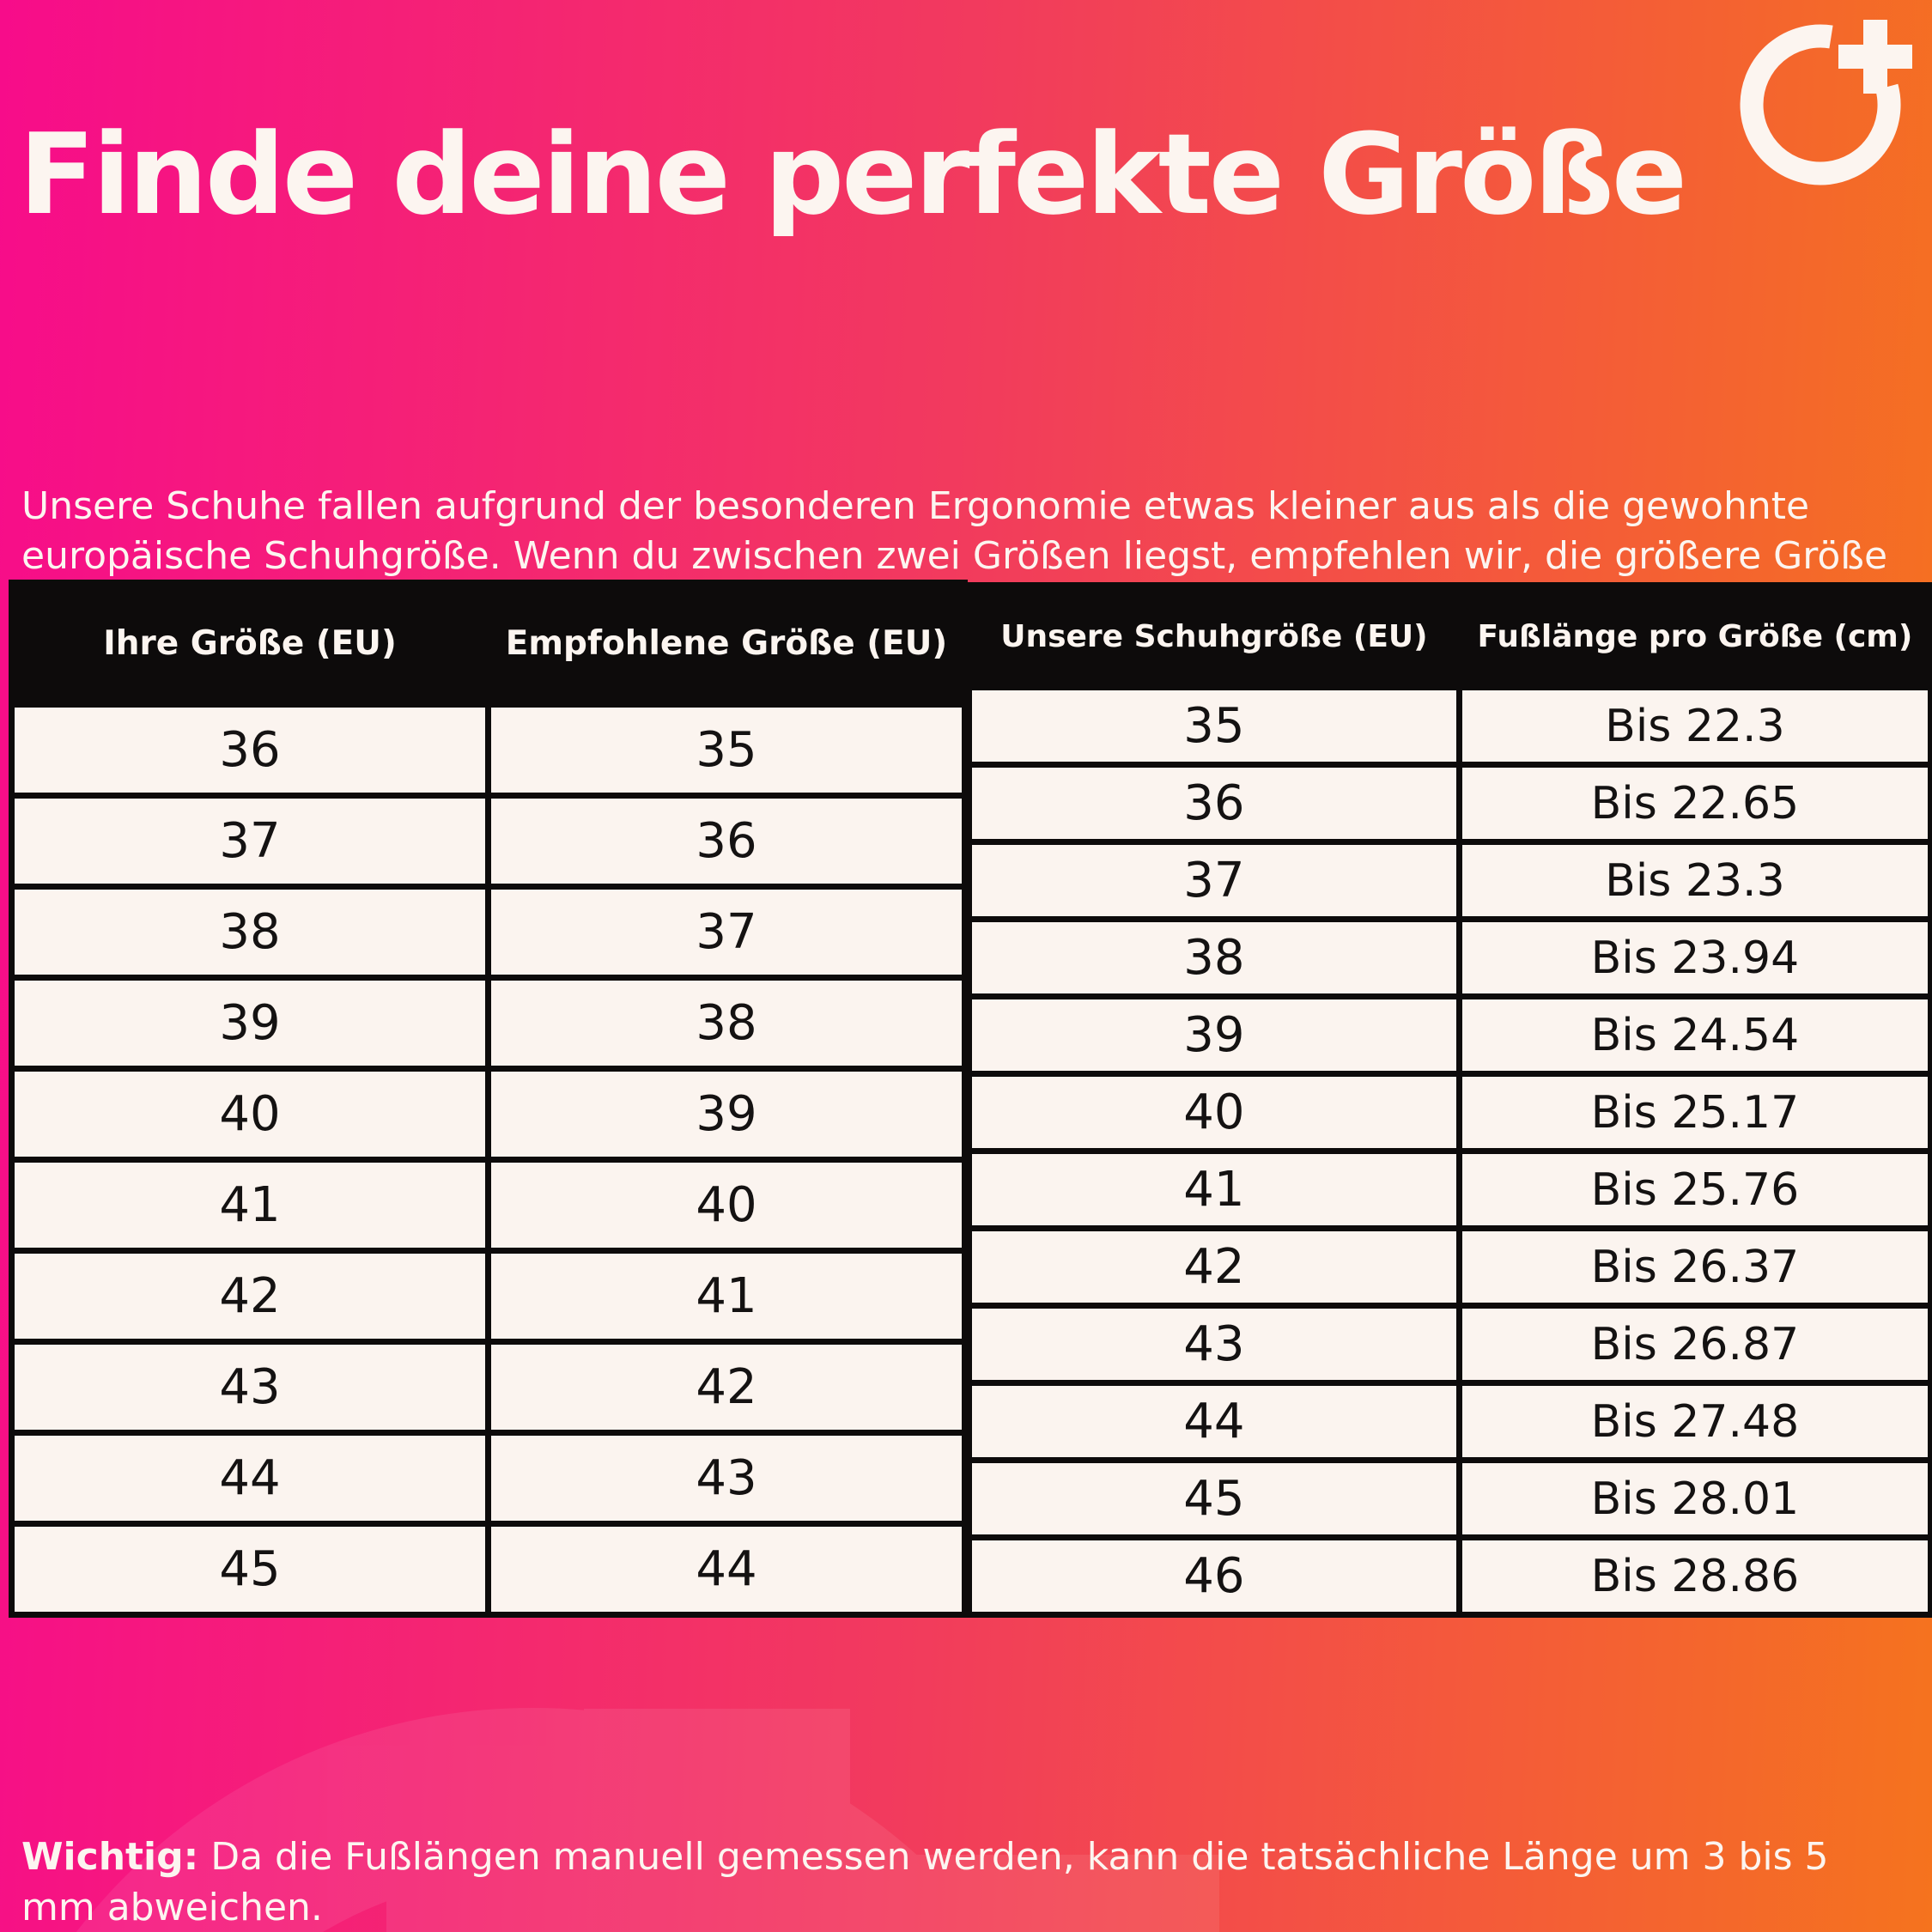  Describe the element at coordinates (726, 644) in the screenshot. I see `header-cell: Empfohlene Größe (EU)` at that location.